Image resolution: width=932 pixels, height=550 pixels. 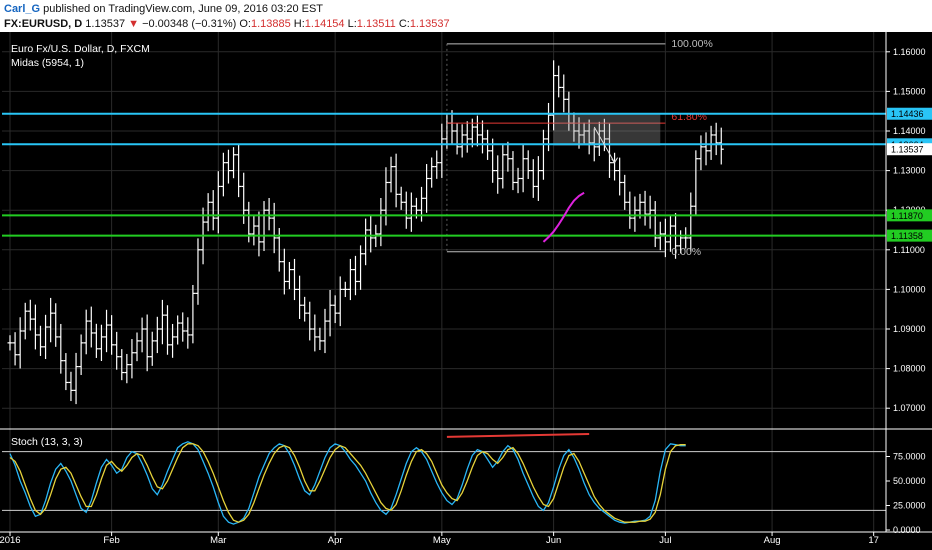 What do you see at coordinates (47, 63) in the screenshot?
I see `midas-label: Midas (5954, 1)` at bounding box center [47, 63].